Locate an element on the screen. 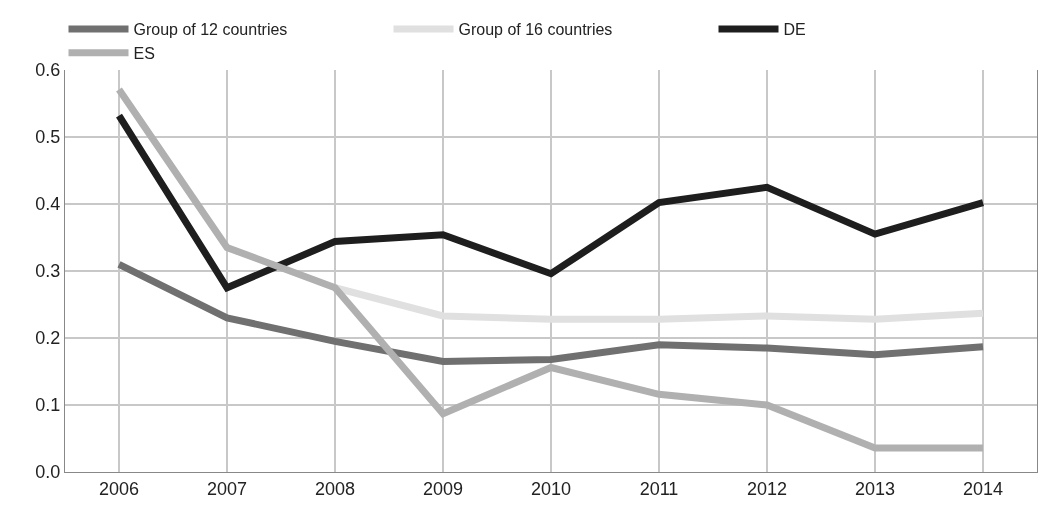 The height and width of the screenshot is (512, 1057). x-tick-label: 2010 is located at coordinates (551, 488).